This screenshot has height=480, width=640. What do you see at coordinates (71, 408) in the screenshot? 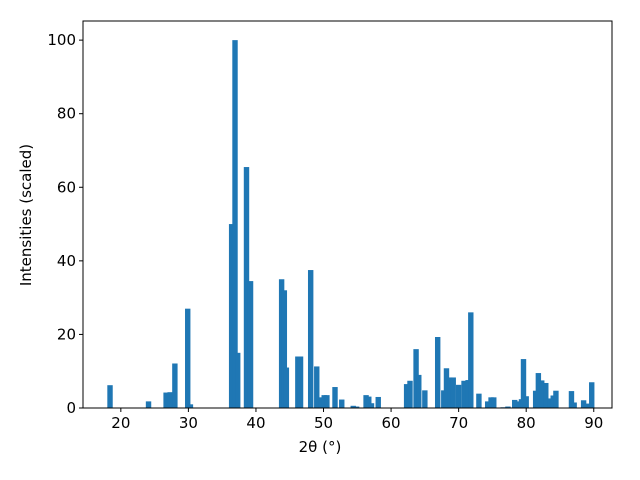
I see `y-tick-label: 0` at bounding box center [71, 408].